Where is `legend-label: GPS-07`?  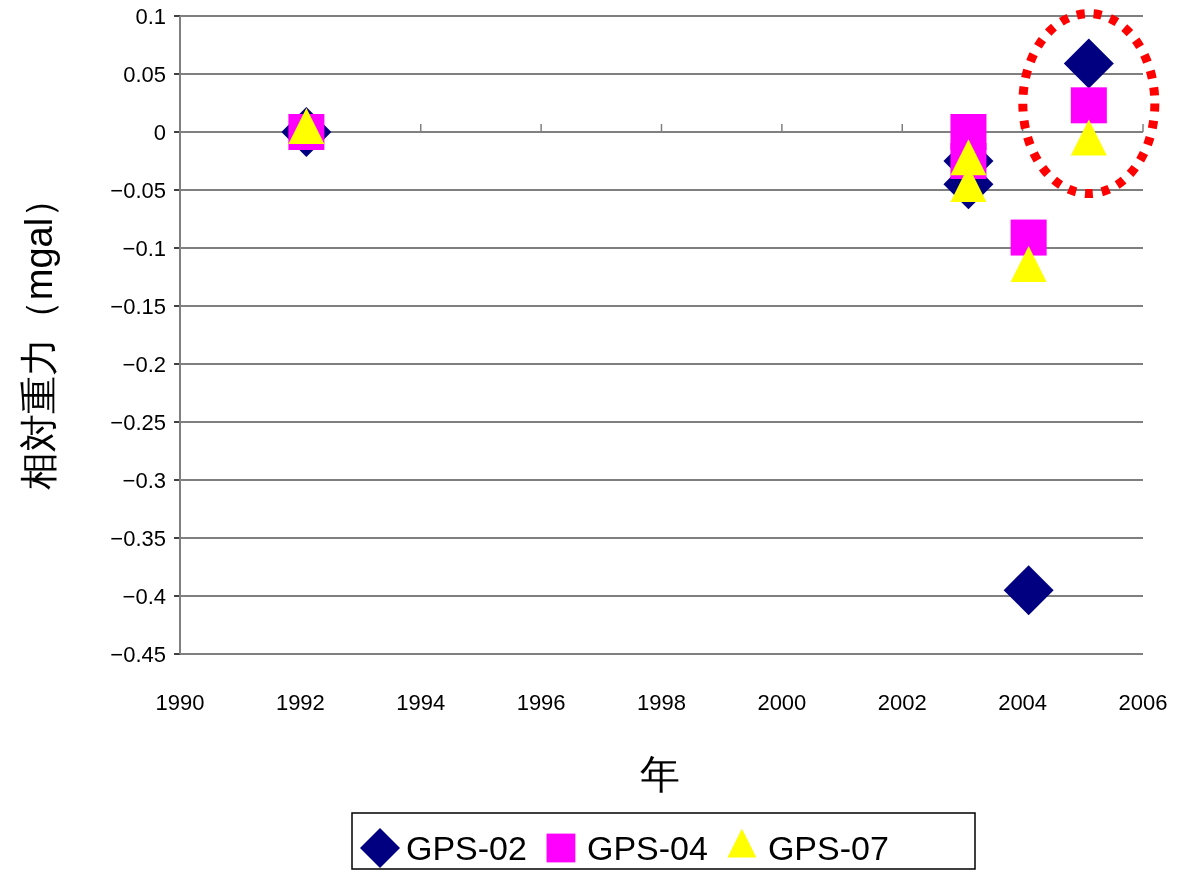 legend-label: GPS-07 is located at coordinates (828, 848).